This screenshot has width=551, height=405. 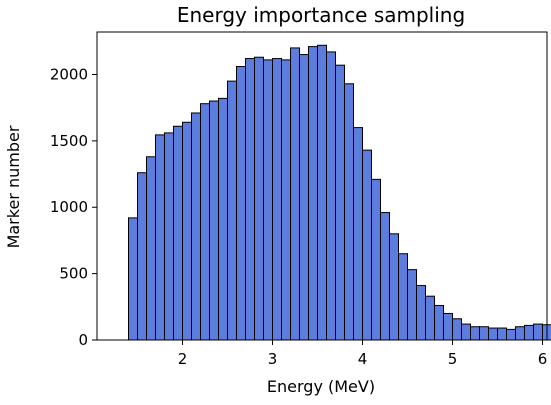 What do you see at coordinates (83, 340) in the screenshot?
I see `y-tick-label: 0` at bounding box center [83, 340].